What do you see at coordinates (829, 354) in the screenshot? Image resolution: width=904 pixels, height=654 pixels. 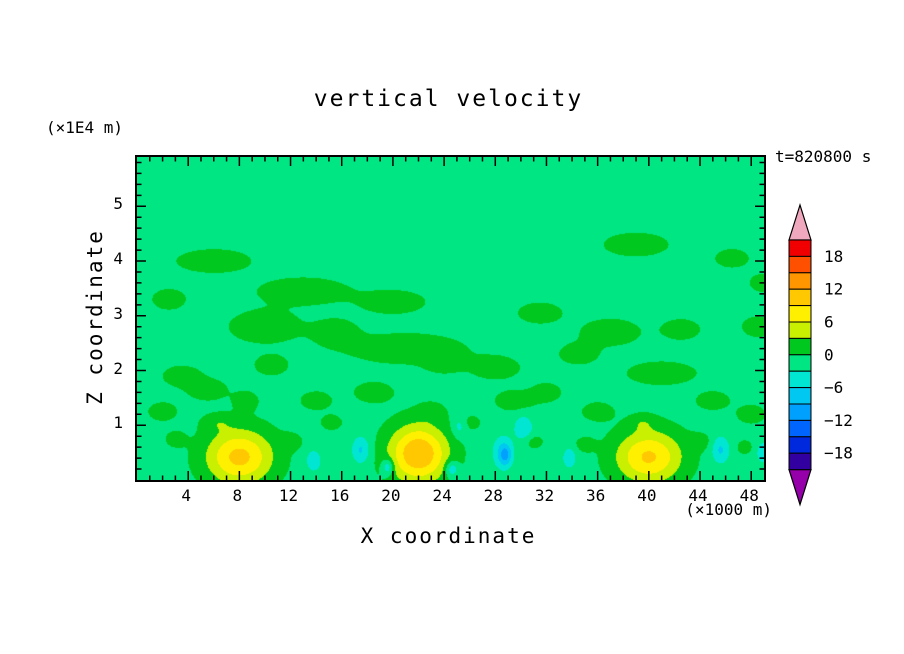 I see `colorbar-label: 0` at bounding box center [829, 354].